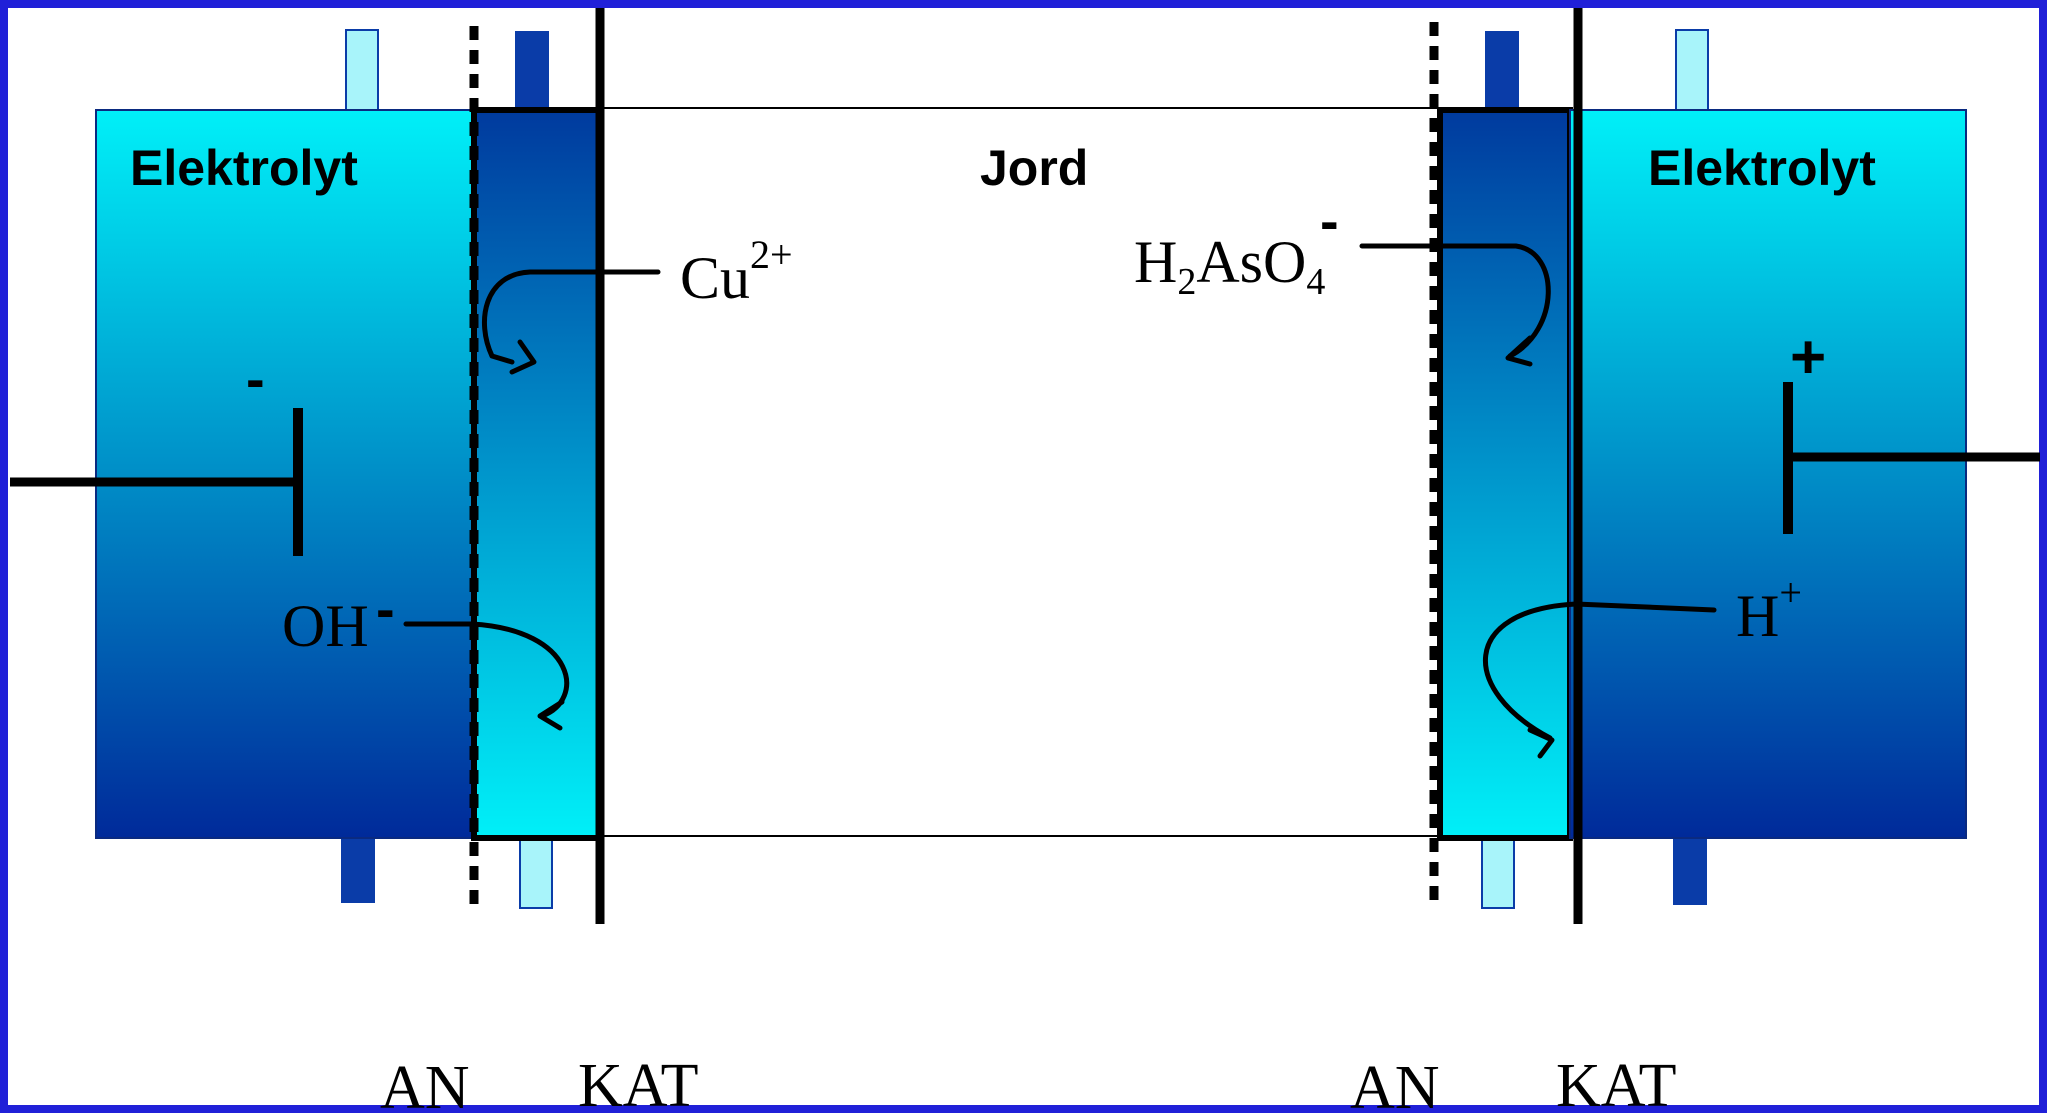  What do you see at coordinates (1519, 351) in the screenshot?
I see `arsenate-arrow-head` at bounding box center [1519, 351].